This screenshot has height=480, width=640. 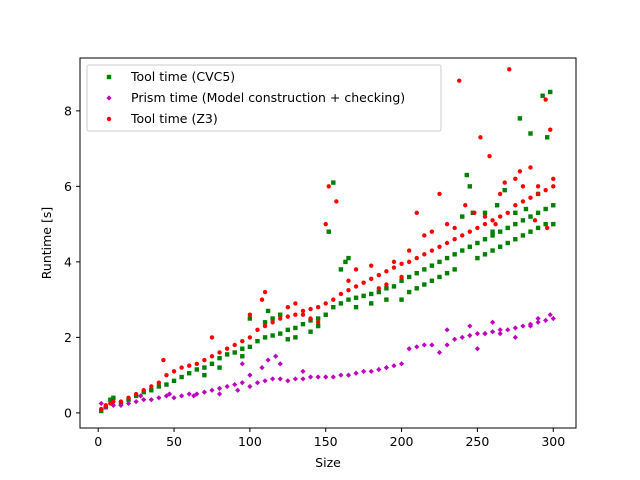 I want to click on x-tick-label-150: 150, so click(x=326, y=441).